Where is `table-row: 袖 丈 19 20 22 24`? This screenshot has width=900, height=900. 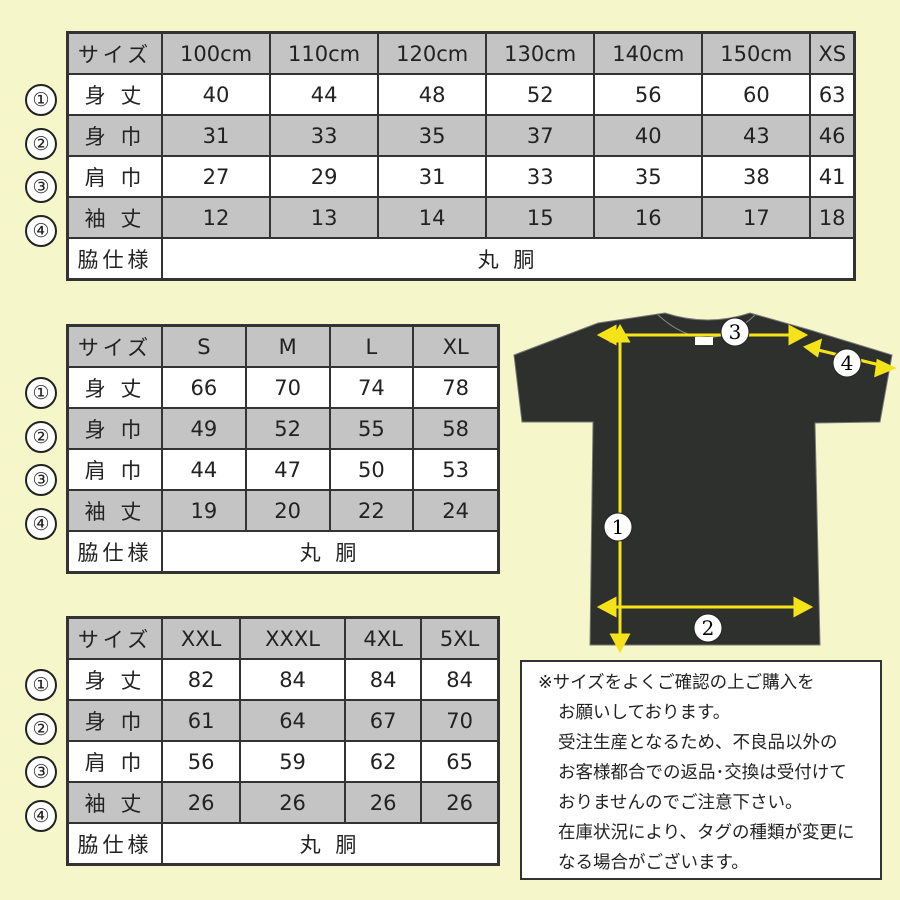 table-row: 袖 丈 19 20 22 24 is located at coordinates (283, 510).